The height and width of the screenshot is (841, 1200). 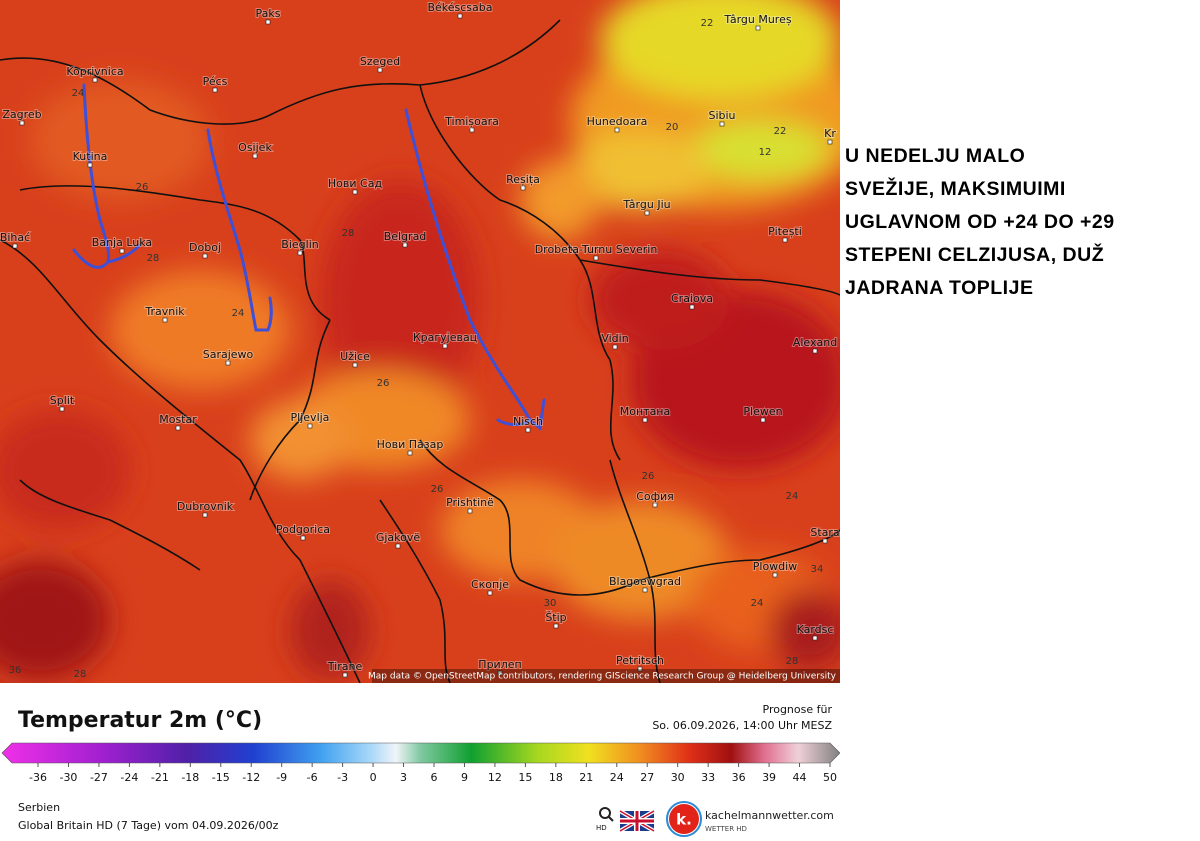 I want to click on city-label: Kardsc, so click(x=815, y=629).